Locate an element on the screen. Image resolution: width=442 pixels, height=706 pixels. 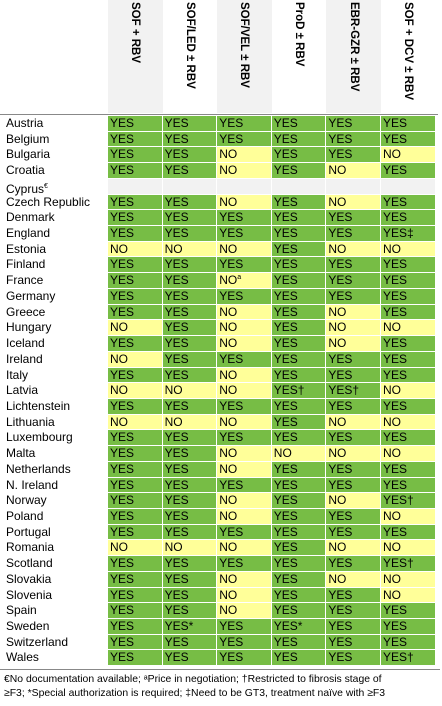
table-row: Belgium YES YES YES YES YES YES is located at coordinates (219, 139).